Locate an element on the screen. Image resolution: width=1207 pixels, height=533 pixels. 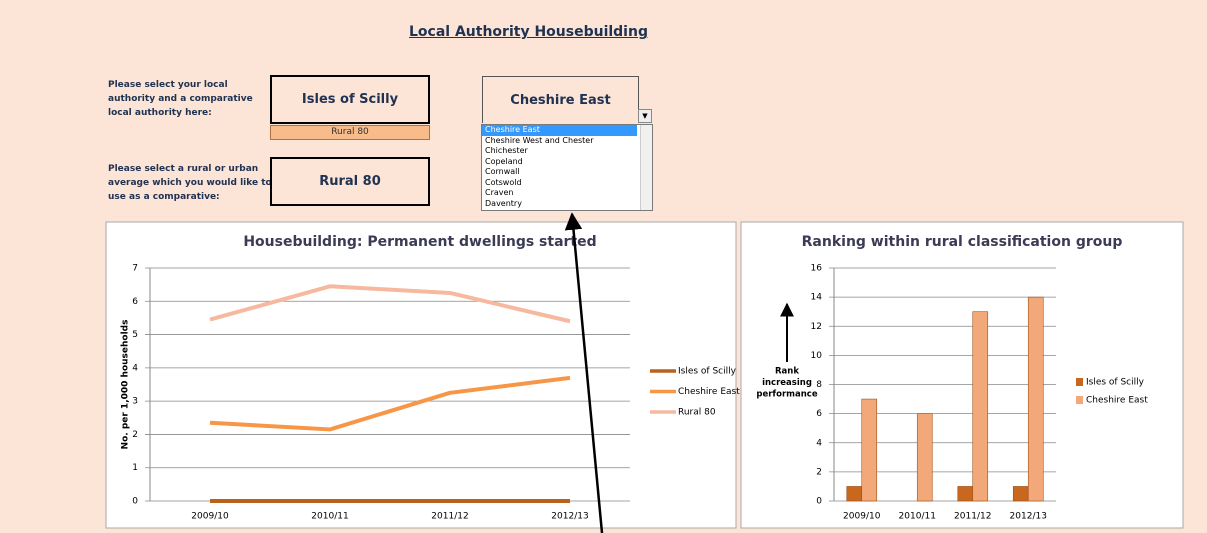
dropdown-item: Daventry is located at coordinates (503, 203).